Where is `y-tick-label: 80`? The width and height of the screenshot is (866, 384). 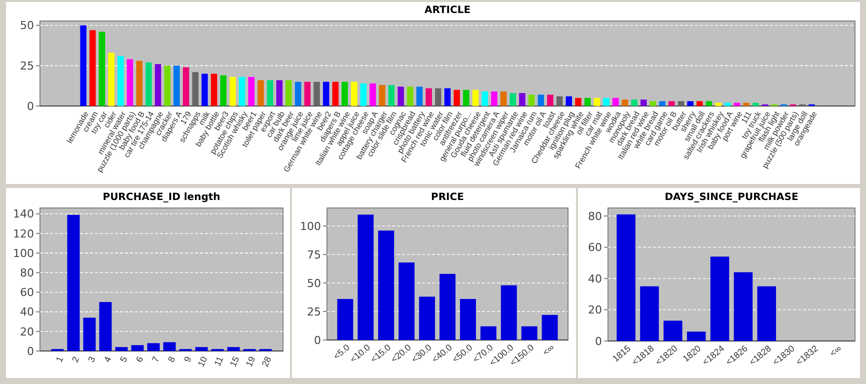 y-tick-label: 80 is located at coordinates (595, 216).